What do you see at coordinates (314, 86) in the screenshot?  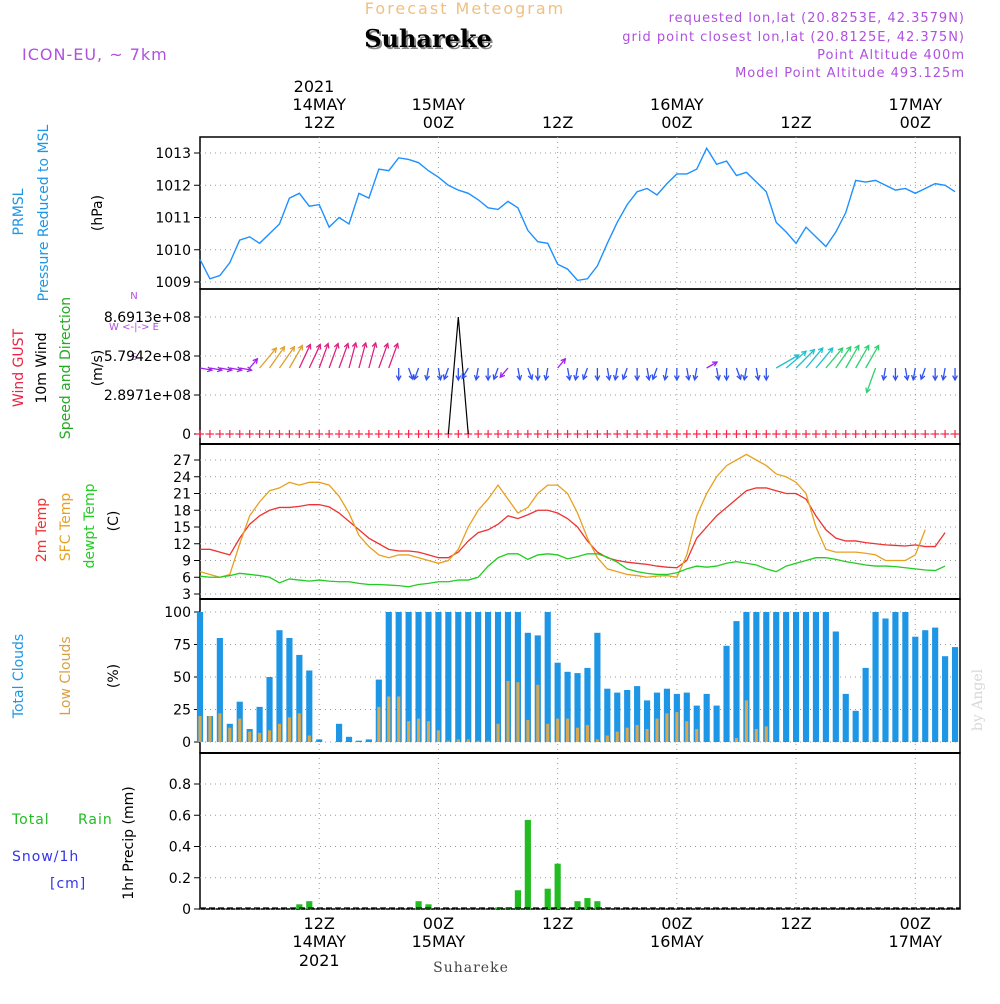 I see `top-year-label: 2021` at bounding box center [314, 86].